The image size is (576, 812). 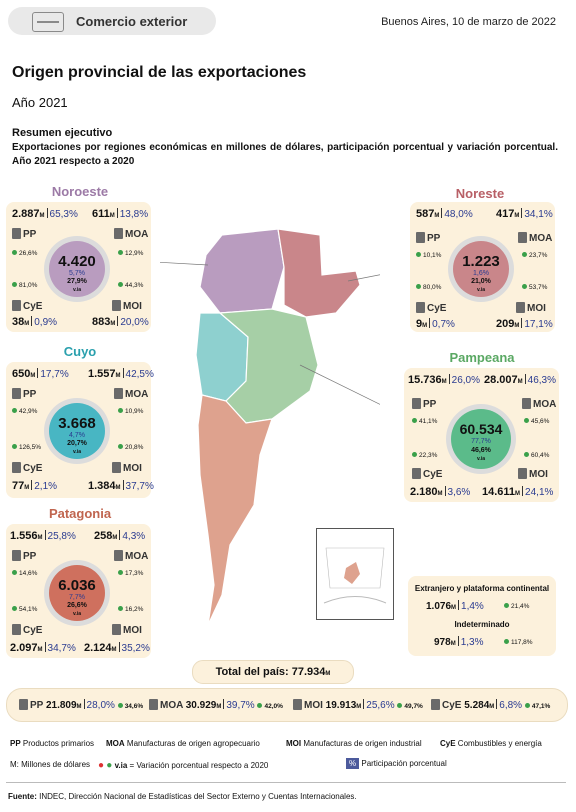 I want to click on cuyo-moa-label: MOA, so click(x=131, y=394).